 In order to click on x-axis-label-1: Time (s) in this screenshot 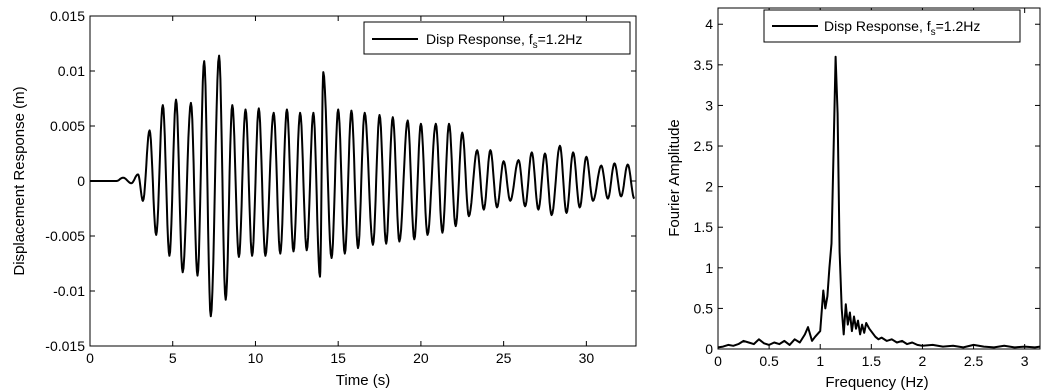, I will do `click(363, 380)`.